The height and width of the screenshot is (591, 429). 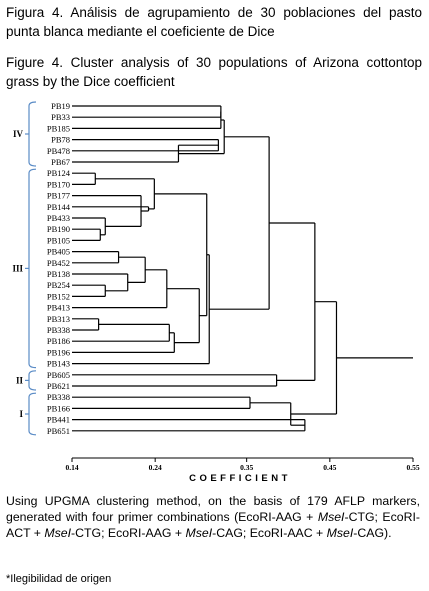 I want to click on leaf-label: PB33, so click(x=60, y=117).